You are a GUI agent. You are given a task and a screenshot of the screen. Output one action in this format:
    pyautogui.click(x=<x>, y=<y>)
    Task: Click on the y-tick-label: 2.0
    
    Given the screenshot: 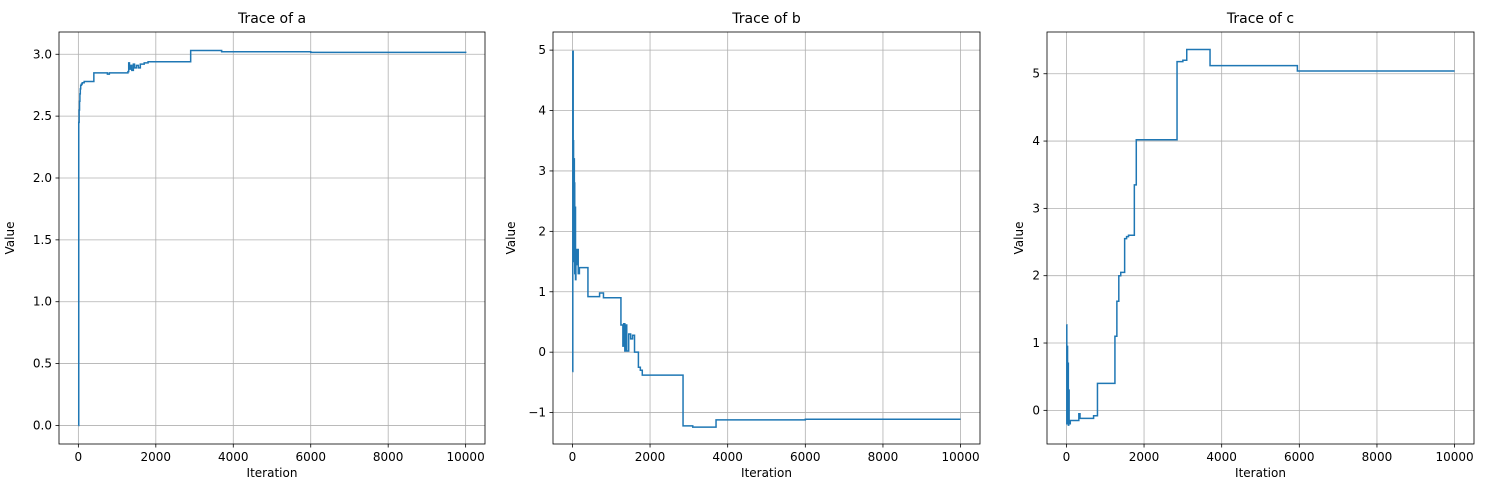 What is the action you would take?
    pyautogui.click(x=42, y=178)
    